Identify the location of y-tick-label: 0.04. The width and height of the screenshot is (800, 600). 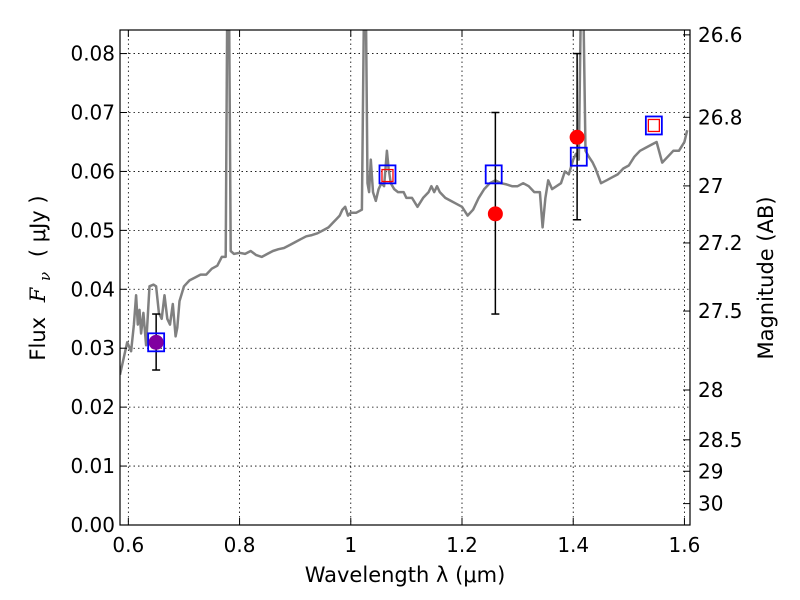
(92, 289).